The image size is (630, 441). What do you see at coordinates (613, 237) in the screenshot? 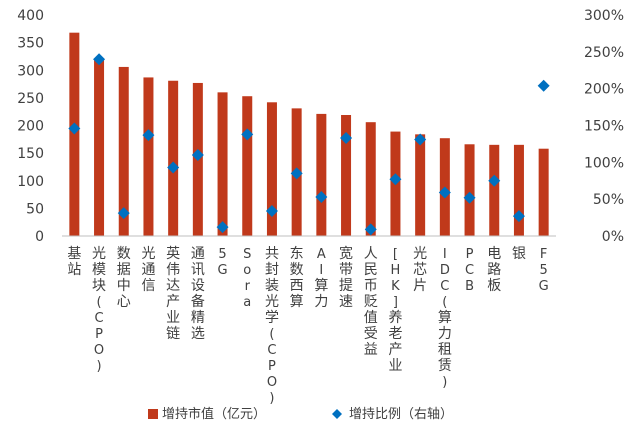
I see `y-right-tick-label: 0%` at bounding box center [613, 237].